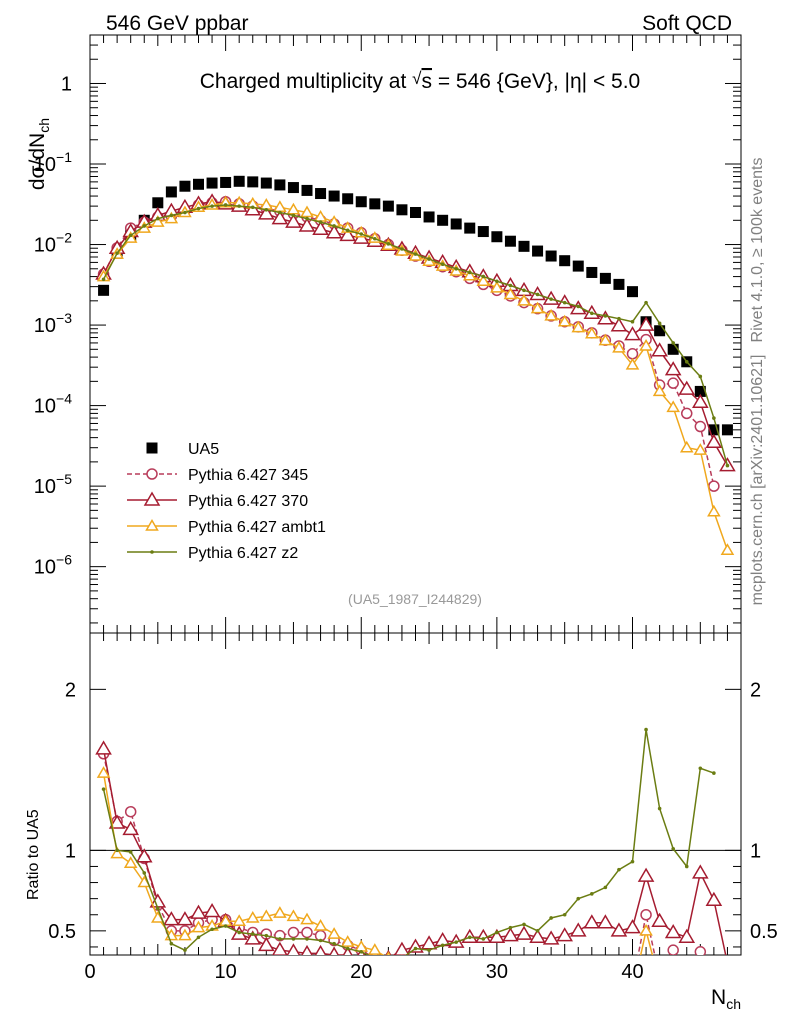  What do you see at coordinates (217, 475) in the screenshot?
I see `legend-item: Pythia 6.427 345` at bounding box center [217, 475].